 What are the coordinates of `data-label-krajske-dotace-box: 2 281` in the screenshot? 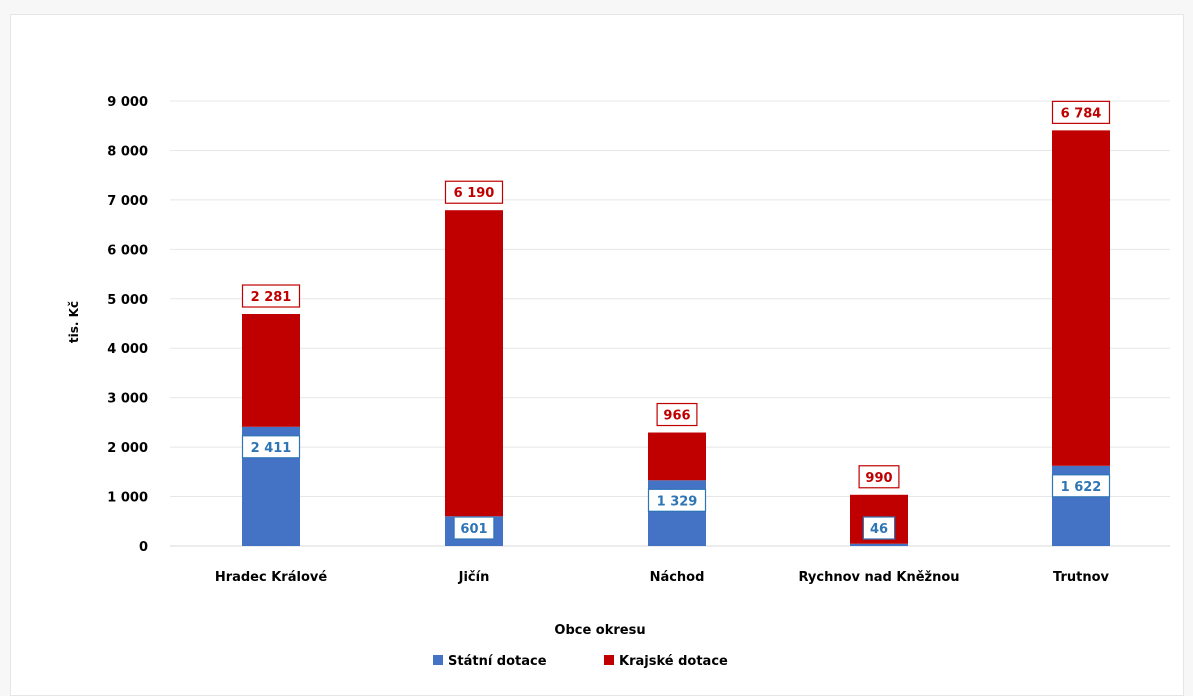 It's located at (271, 296).